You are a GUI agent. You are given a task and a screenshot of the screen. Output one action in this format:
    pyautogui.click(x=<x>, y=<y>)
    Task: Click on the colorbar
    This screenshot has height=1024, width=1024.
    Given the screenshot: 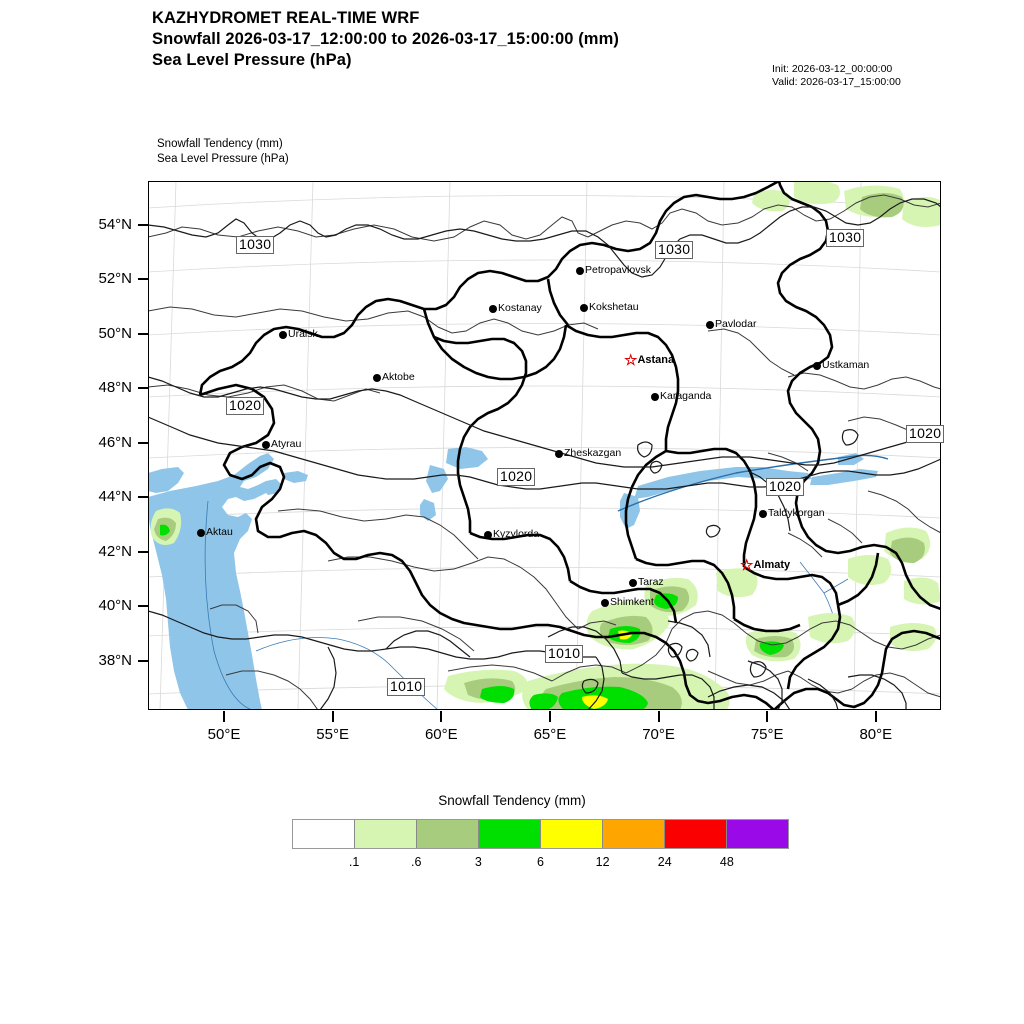 What is the action you would take?
    pyautogui.click(x=540, y=834)
    